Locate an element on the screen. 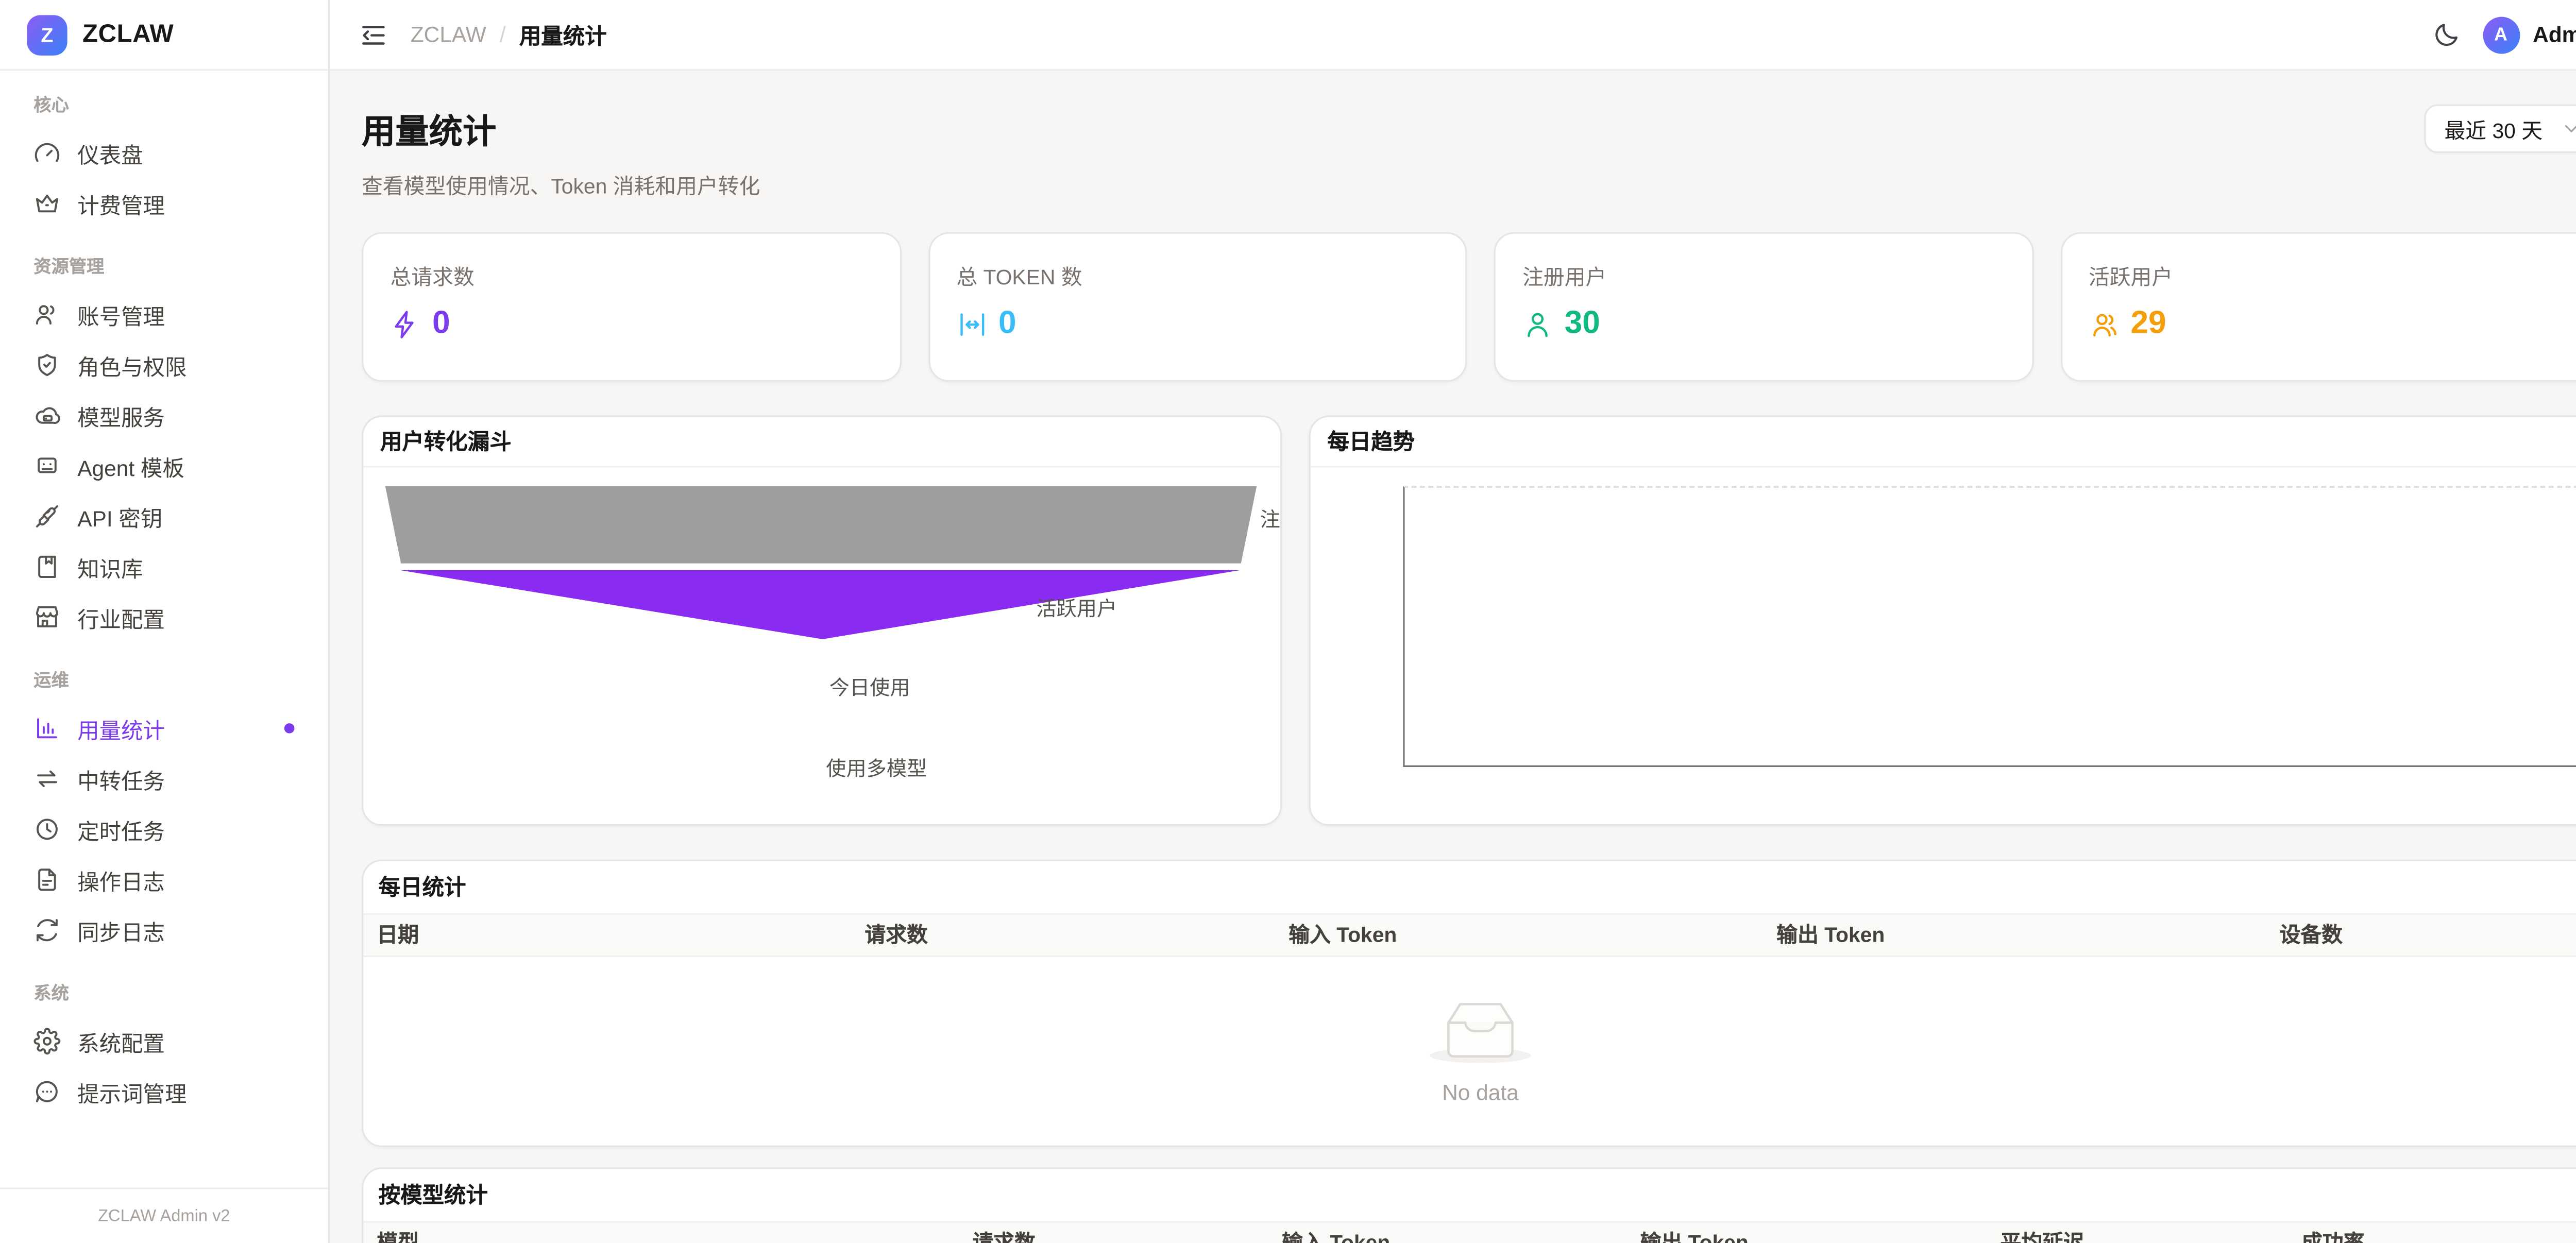 This screenshot has height=1243, width=2576. sidebar-nav: 核心 仪表盘 计费管理 资源管理 账号管理 角色与权限 模型服务 is located at coordinates (164, 594).